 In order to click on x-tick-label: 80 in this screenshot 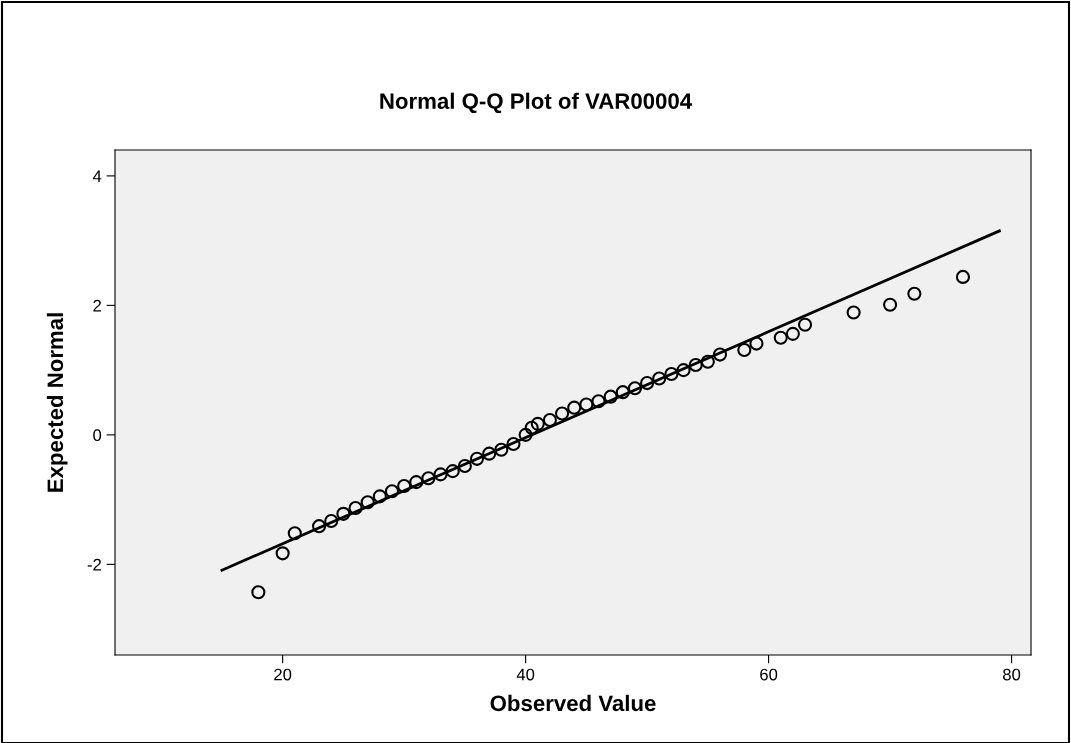, I will do `click(1012, 674)`.